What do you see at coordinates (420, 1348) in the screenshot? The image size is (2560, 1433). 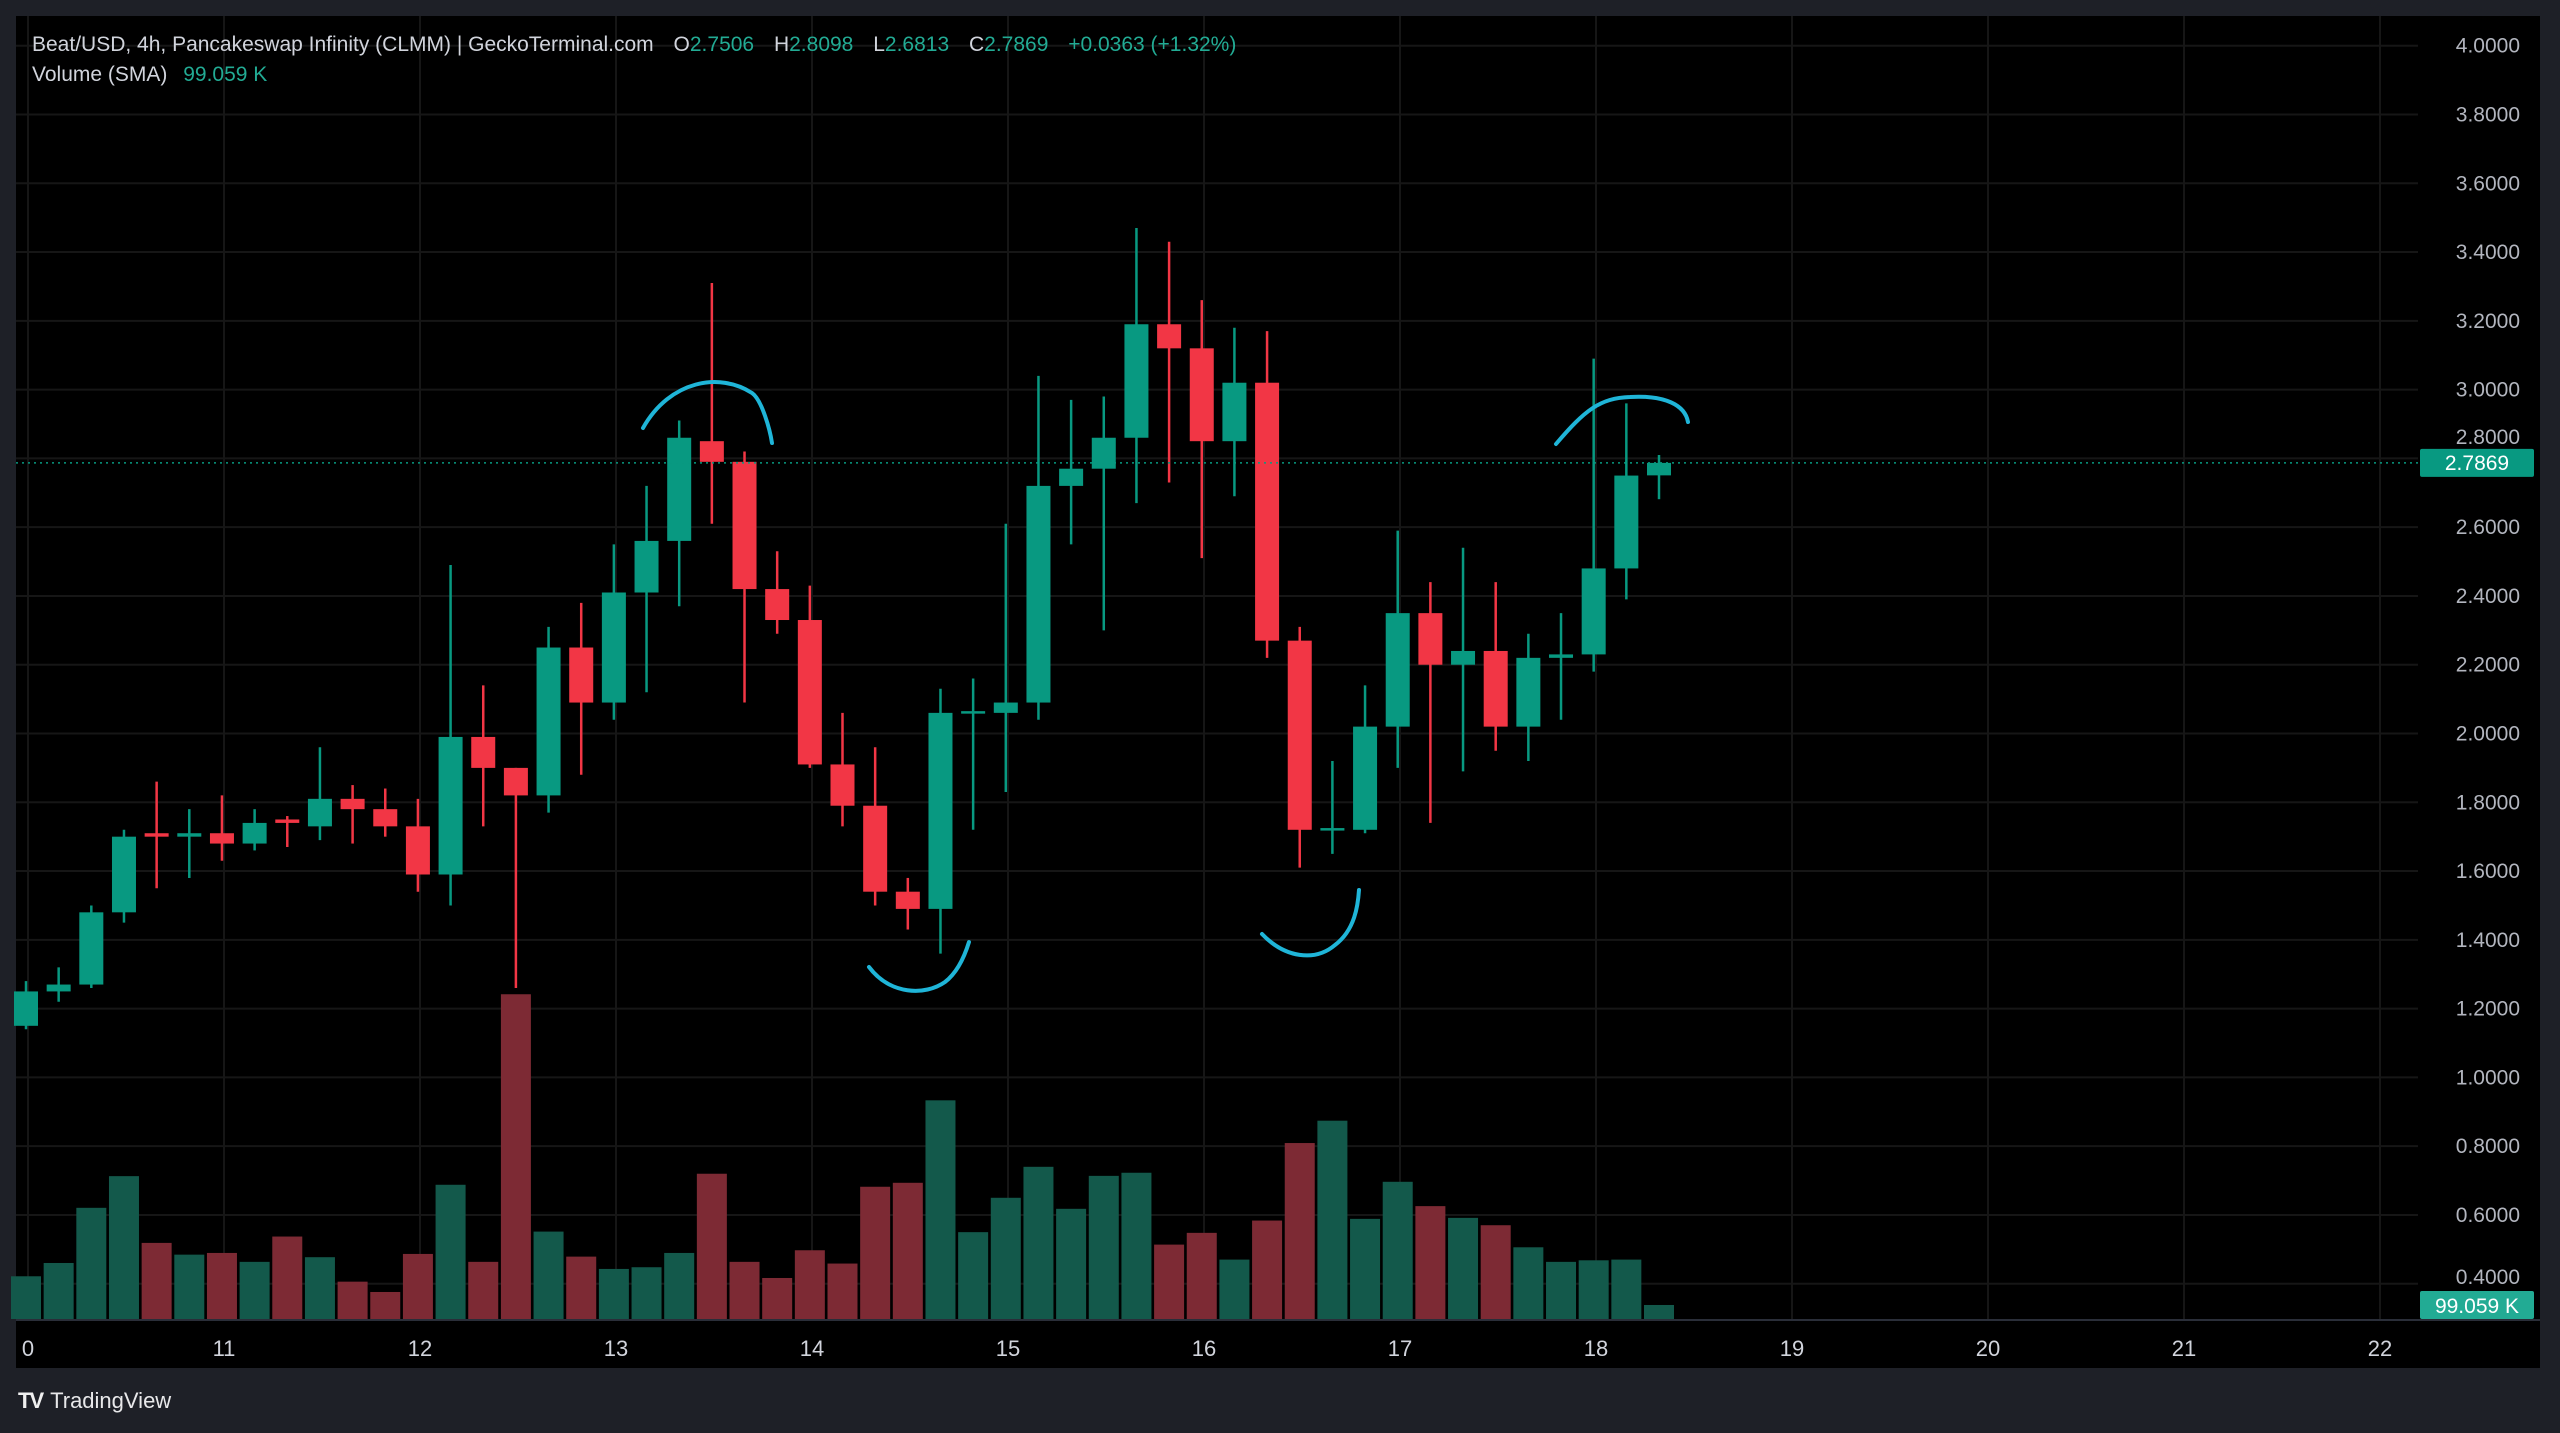 I see `time-tick-label: 12` at bounding box center [420, 1348].